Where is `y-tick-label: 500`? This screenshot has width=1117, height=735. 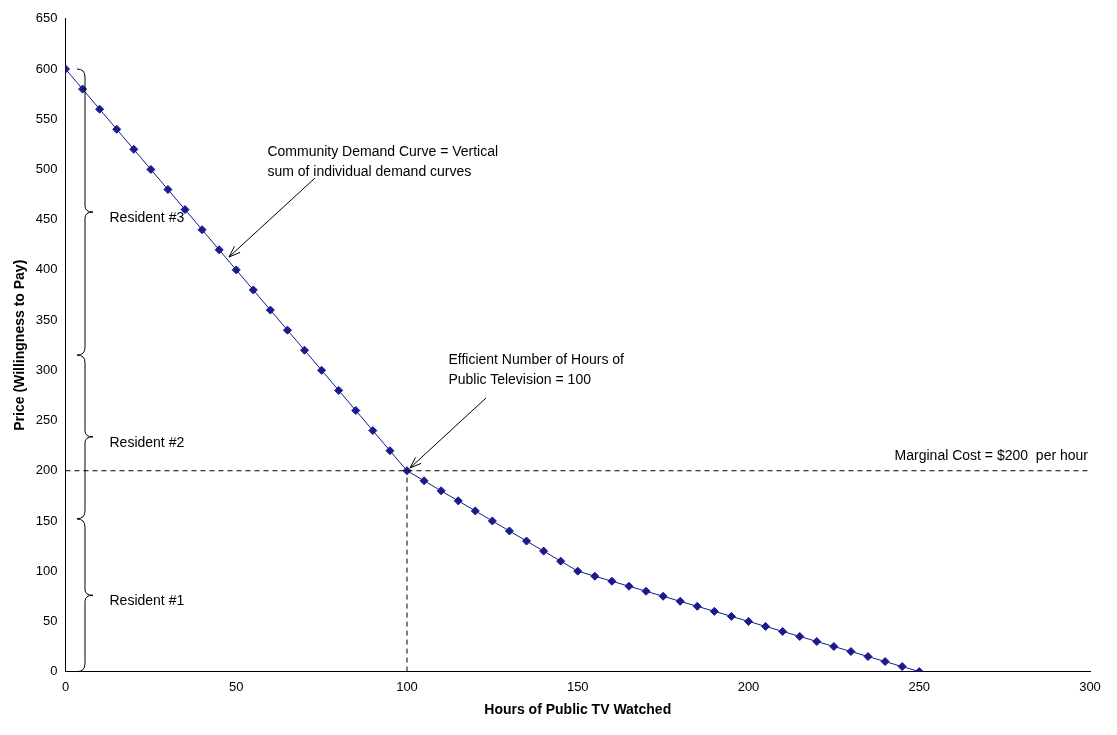
y-tick-label: 500 is located at coordinates (46, 169).